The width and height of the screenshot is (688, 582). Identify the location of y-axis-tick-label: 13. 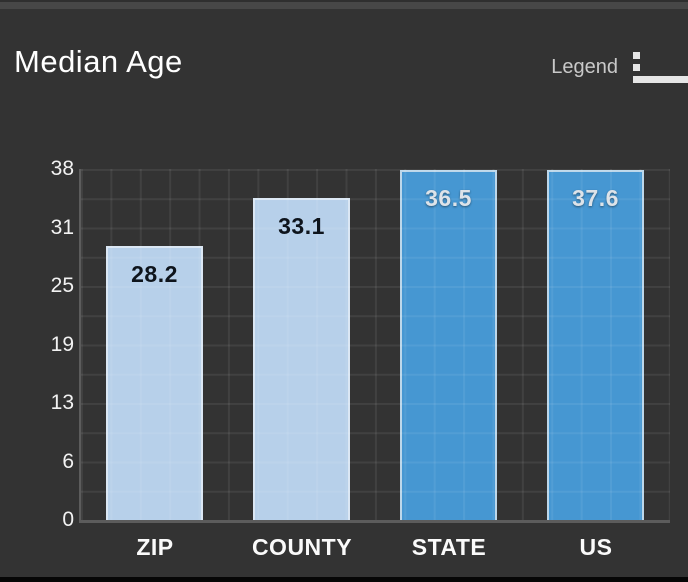
(62, 402).